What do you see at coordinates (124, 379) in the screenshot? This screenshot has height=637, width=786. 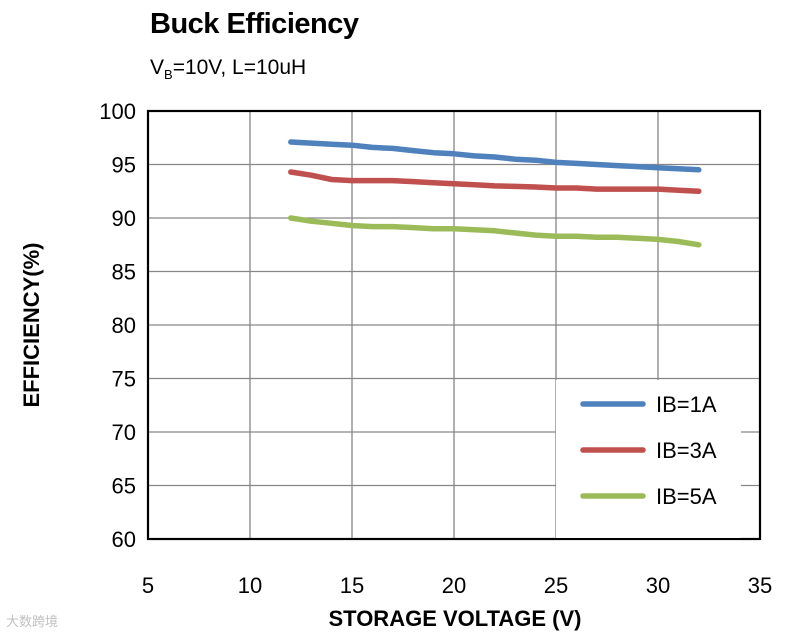 I see `y-tick-label: 75` at bounding box center [124, 379].